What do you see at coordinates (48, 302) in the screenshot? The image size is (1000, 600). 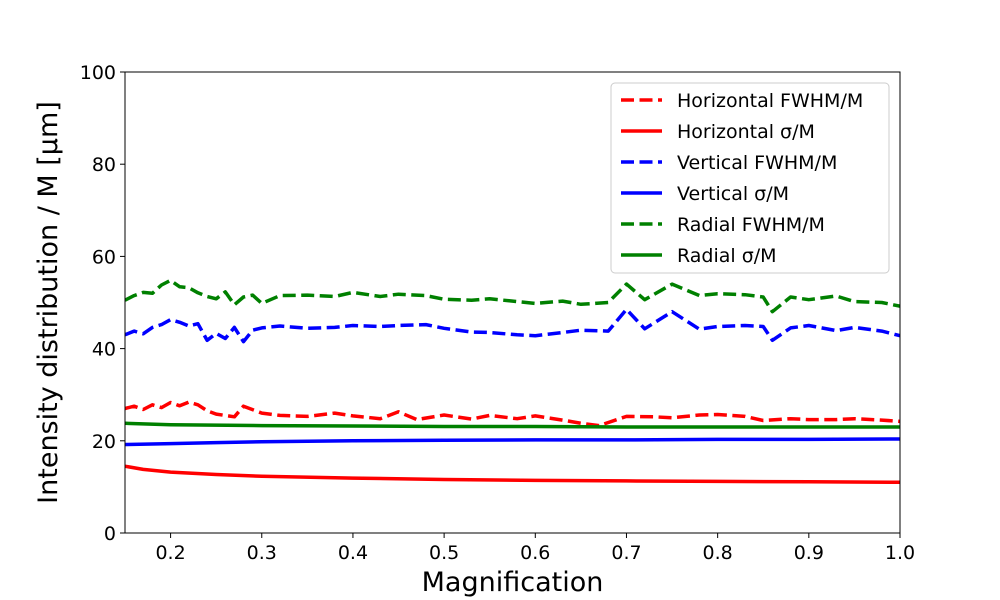 I see `y-axis-label: Intensity distribution / M [μm]` at bounding box center [48, 302].